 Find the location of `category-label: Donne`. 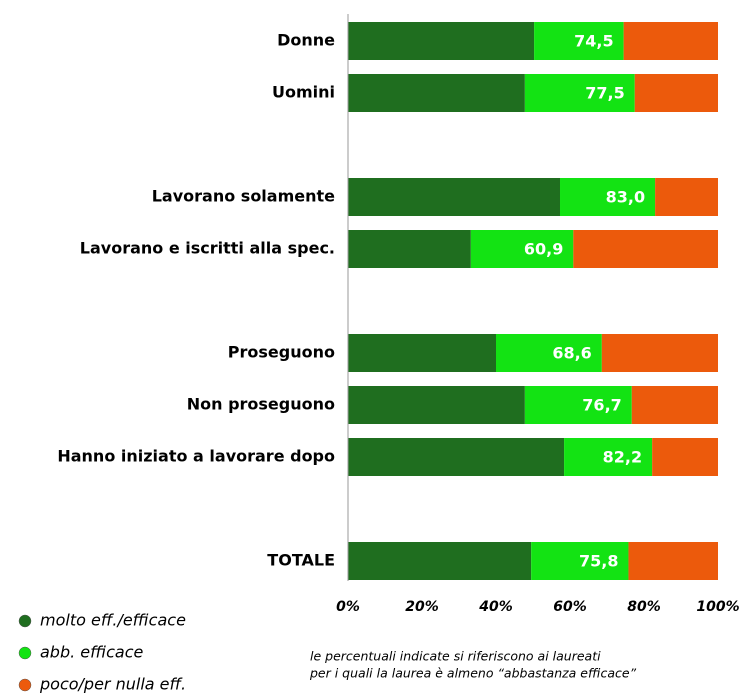

category-label: Donne is located at coordinates (306, 40).